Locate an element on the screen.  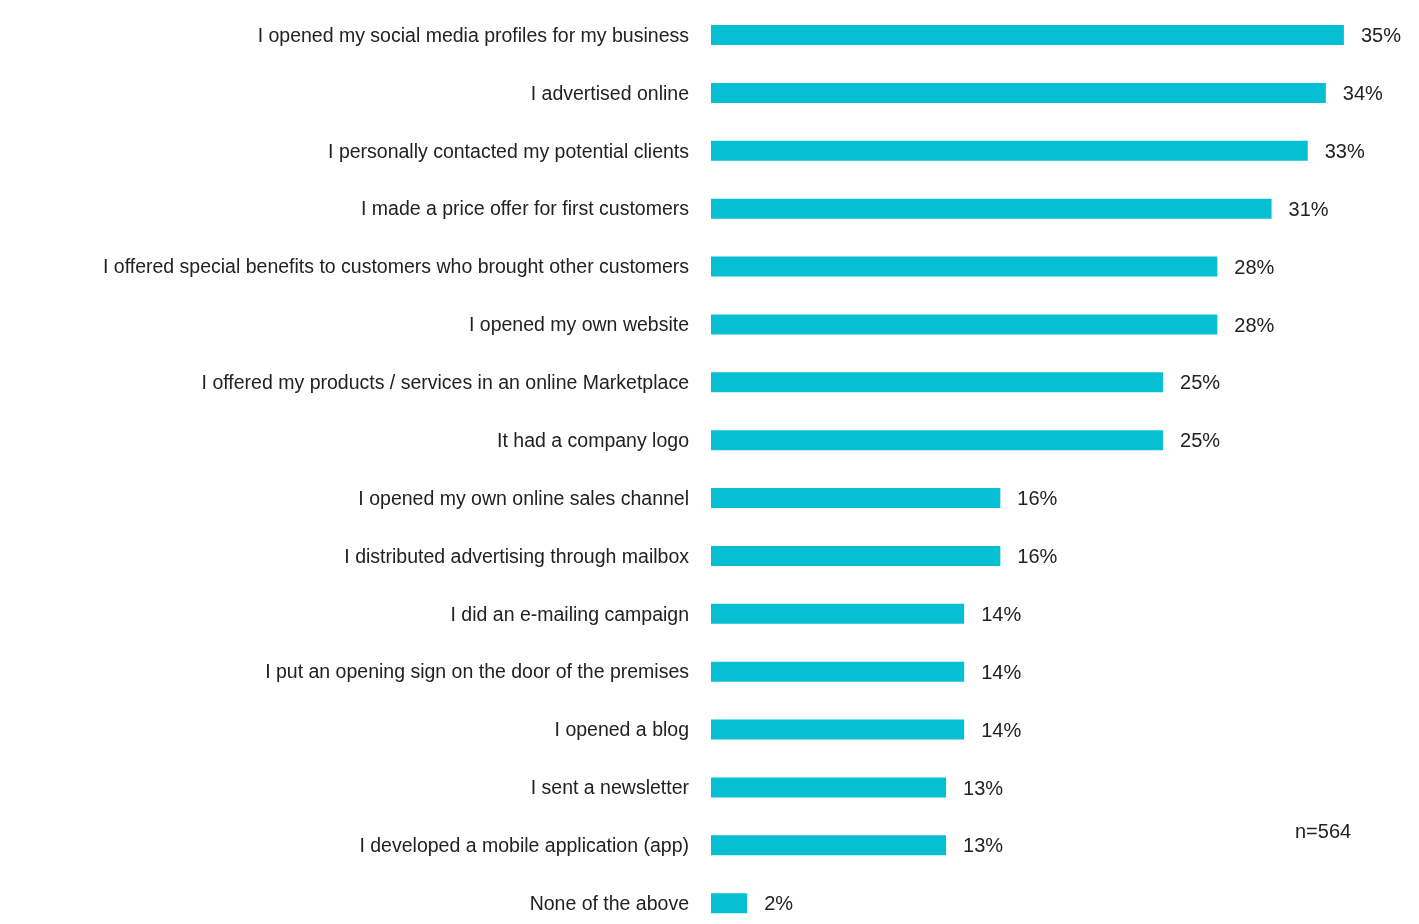
data-label: 2% is located at coordinates (779, 903).